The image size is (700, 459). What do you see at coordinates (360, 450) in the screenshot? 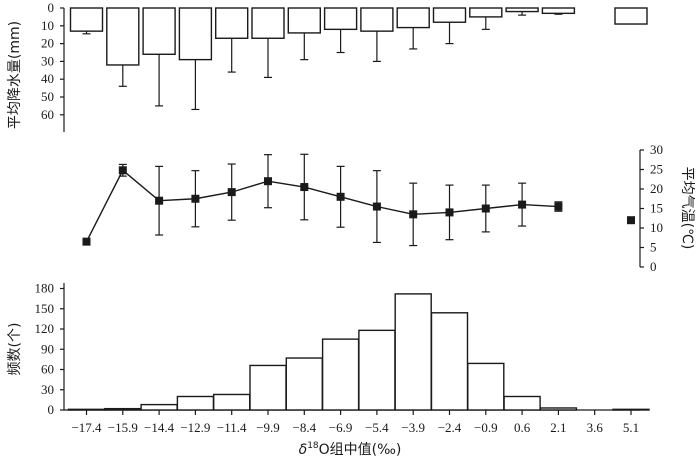
I see `x-axis-title-rest: O组中值(‰)` at bounding box center [360, 450].